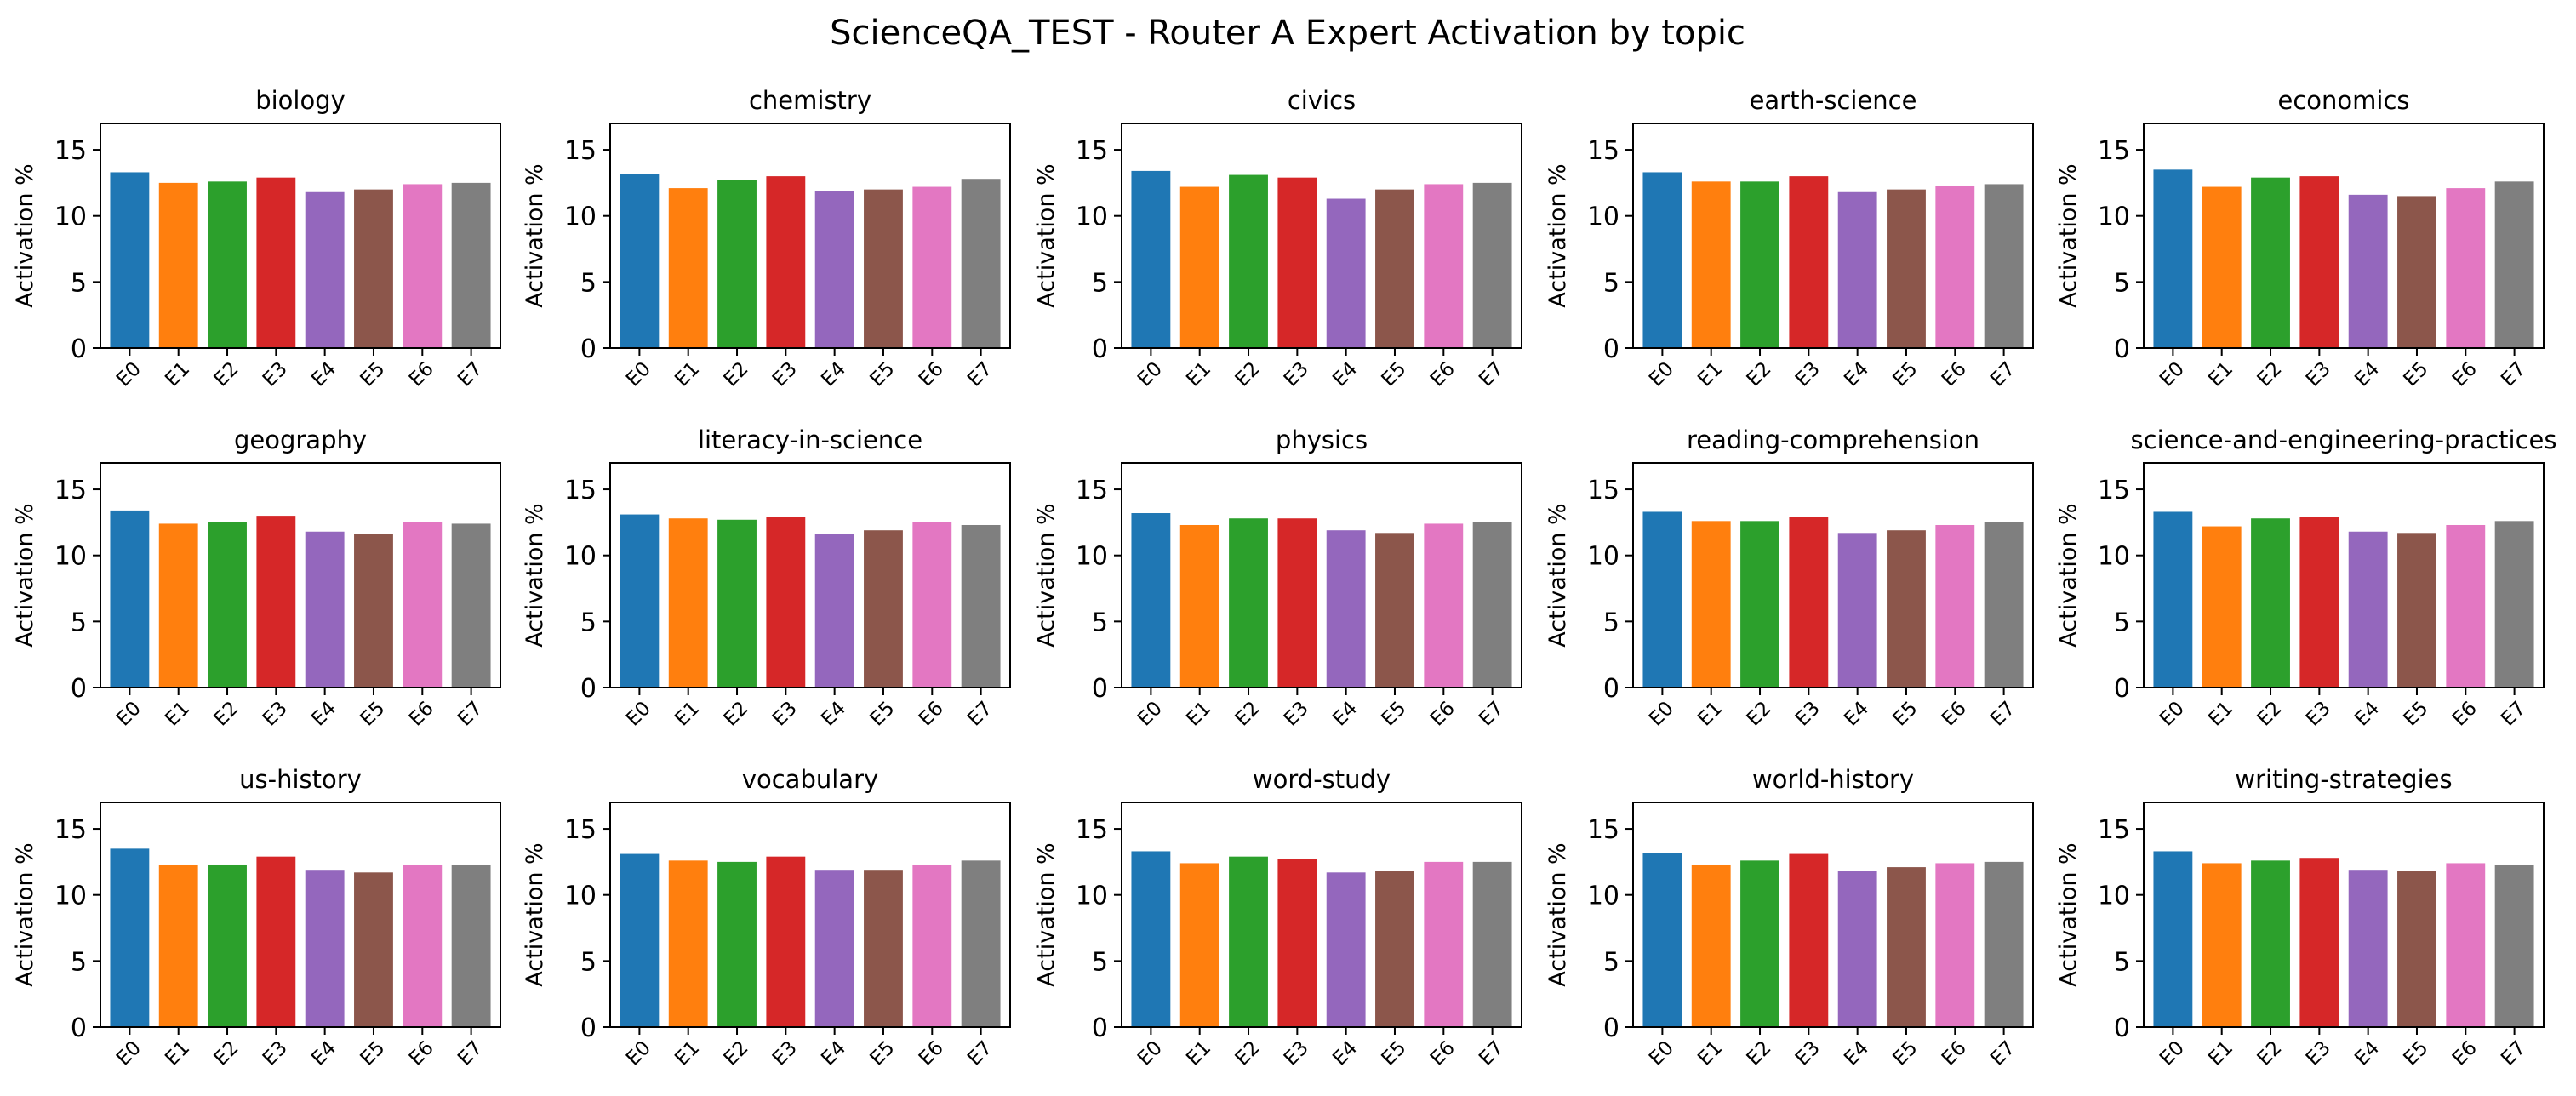  Describe the element at coordinates (1322, 779) in the screenshot. I see `subplot-title: word-study` at that location.